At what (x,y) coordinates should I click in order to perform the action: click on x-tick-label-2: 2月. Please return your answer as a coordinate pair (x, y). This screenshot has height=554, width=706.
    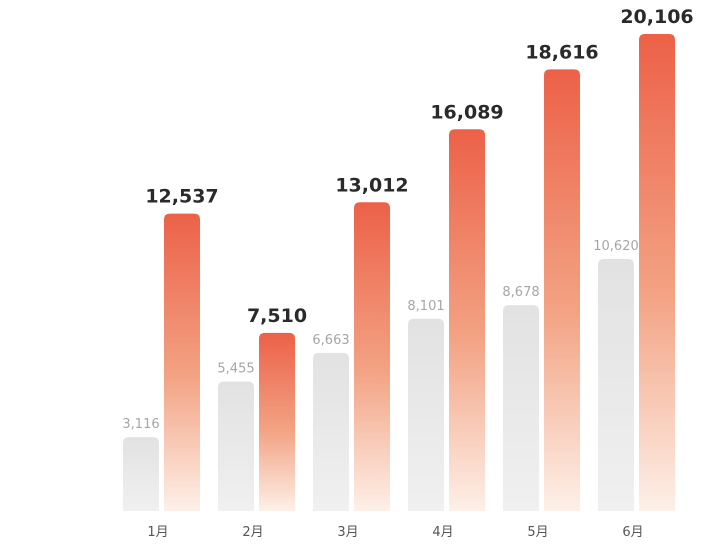
    Looking at the image, I should click on (252, 532).